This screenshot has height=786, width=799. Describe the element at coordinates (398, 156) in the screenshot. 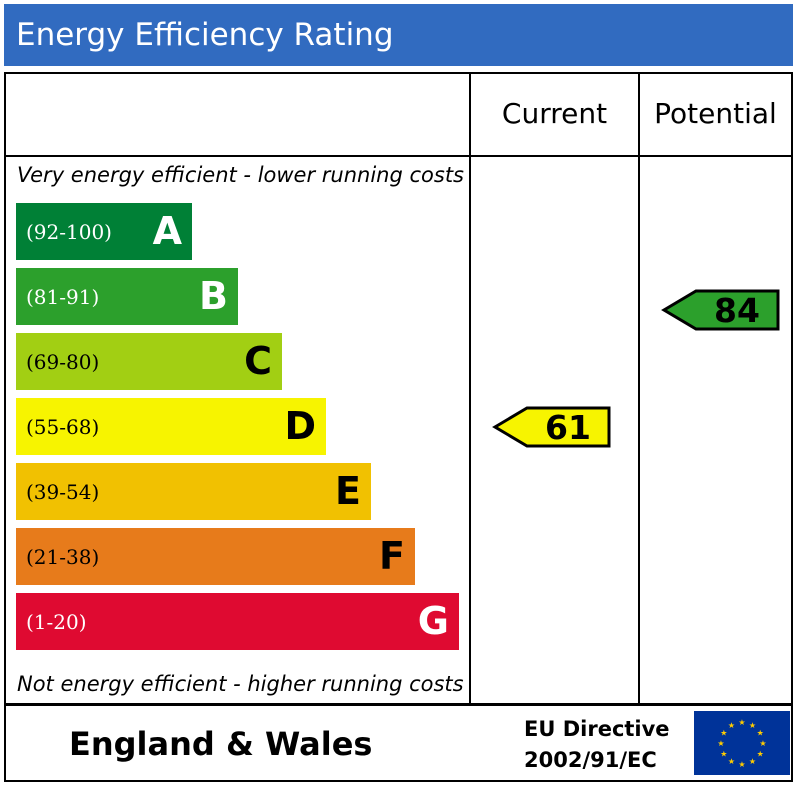

I see `header-divider` at that location.